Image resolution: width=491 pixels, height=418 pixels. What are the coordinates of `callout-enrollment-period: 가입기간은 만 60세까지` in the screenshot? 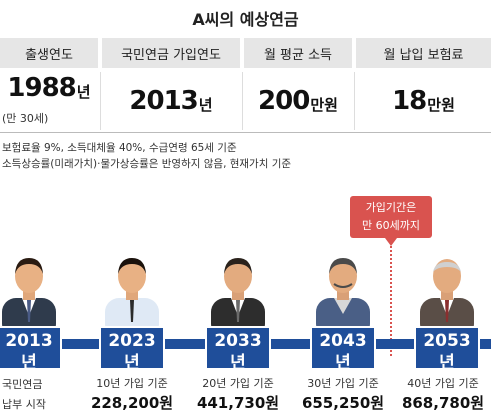 It's located at (391, 221).